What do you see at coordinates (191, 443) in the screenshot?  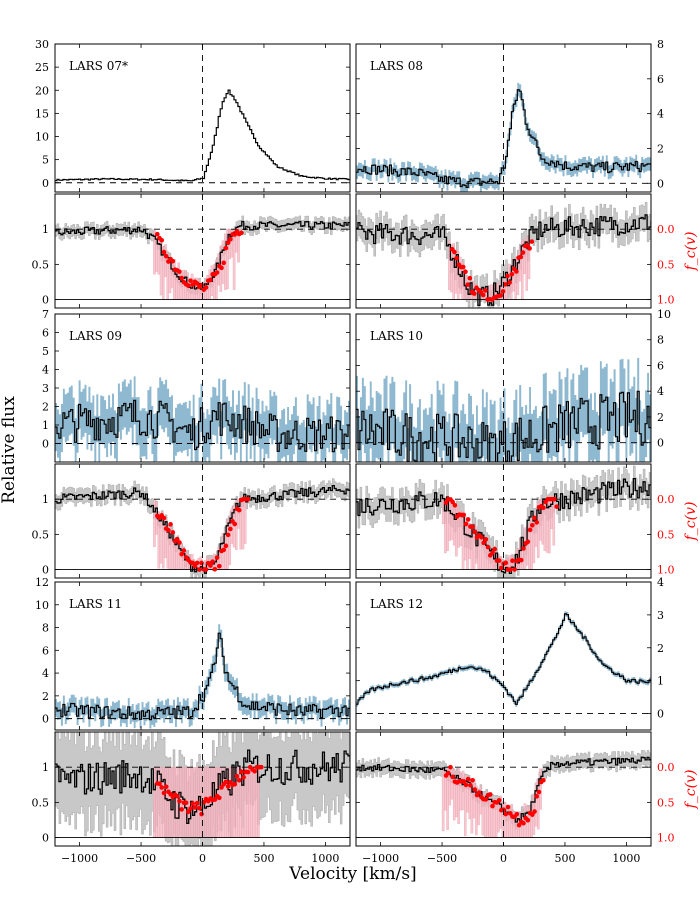 I see `panel-lars-09: 0 1 2 3 4 5 6 7 LARS 09 0 0.5 1` at bounding box center [191, 443].